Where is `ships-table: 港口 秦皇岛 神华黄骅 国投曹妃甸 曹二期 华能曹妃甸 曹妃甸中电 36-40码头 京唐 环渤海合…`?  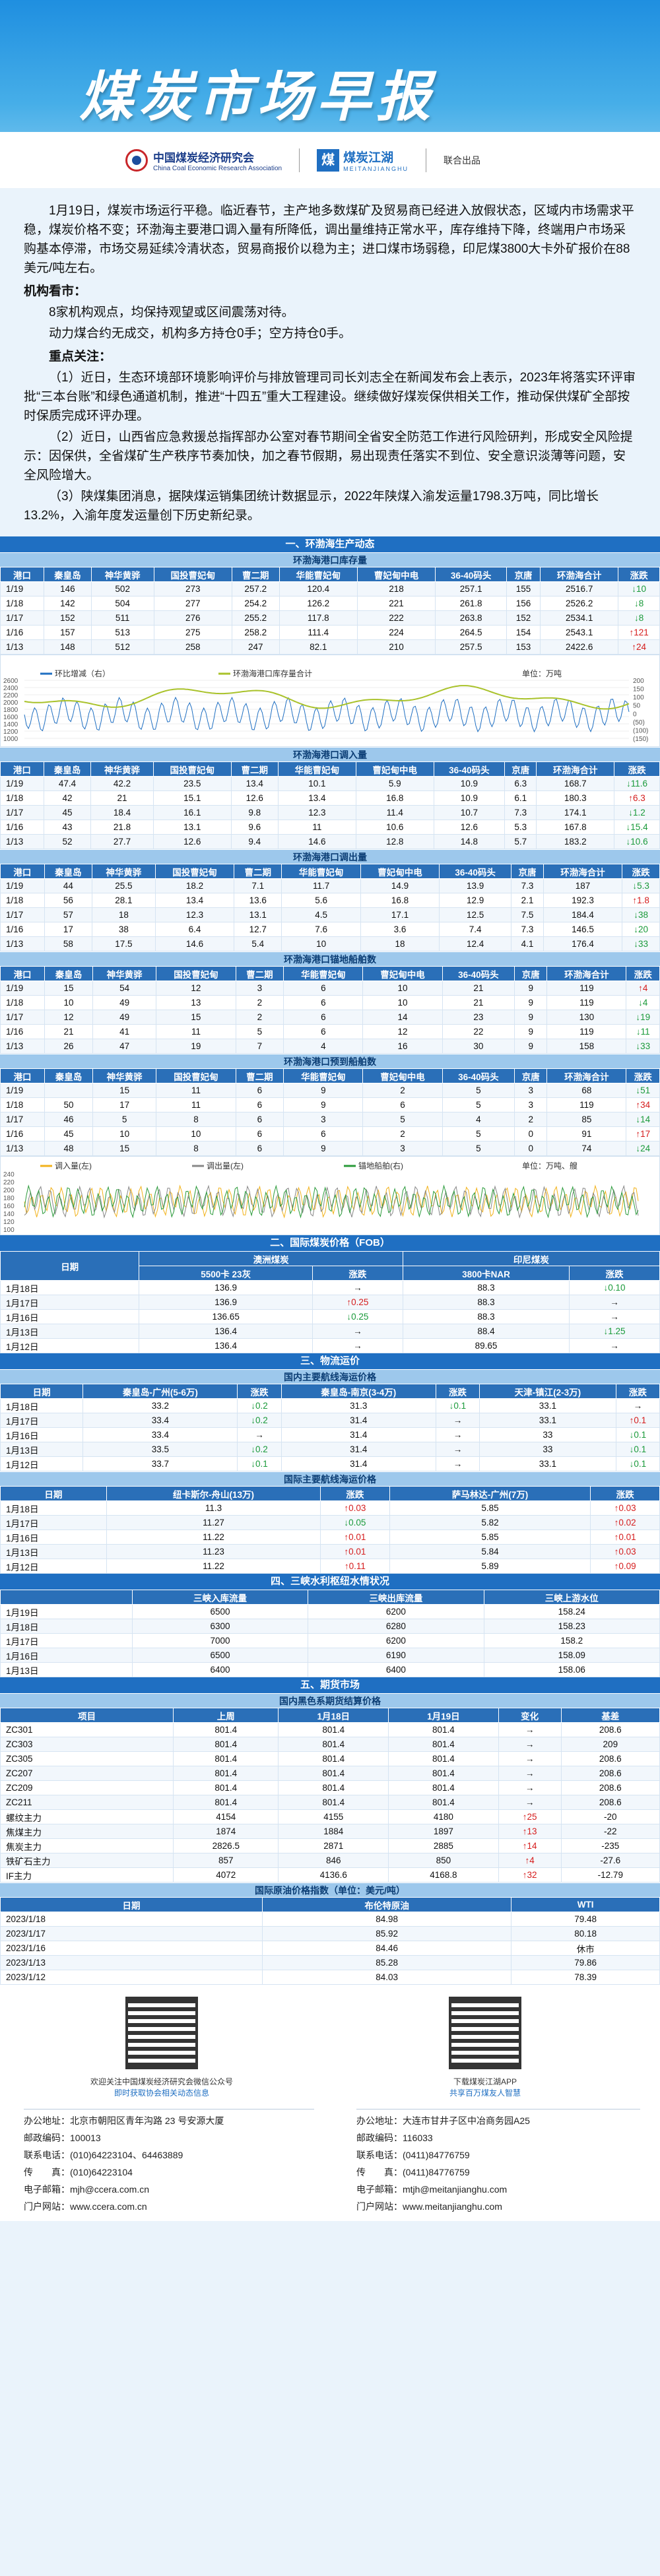
ships-table: 港口 秦皇岛 神华黄骅 国投曹妃甸 曹二期 华能曹妃甸 曹妃甸中电 36-40码头 京唐 环渤海合… is located at coordinates (330, 1112).